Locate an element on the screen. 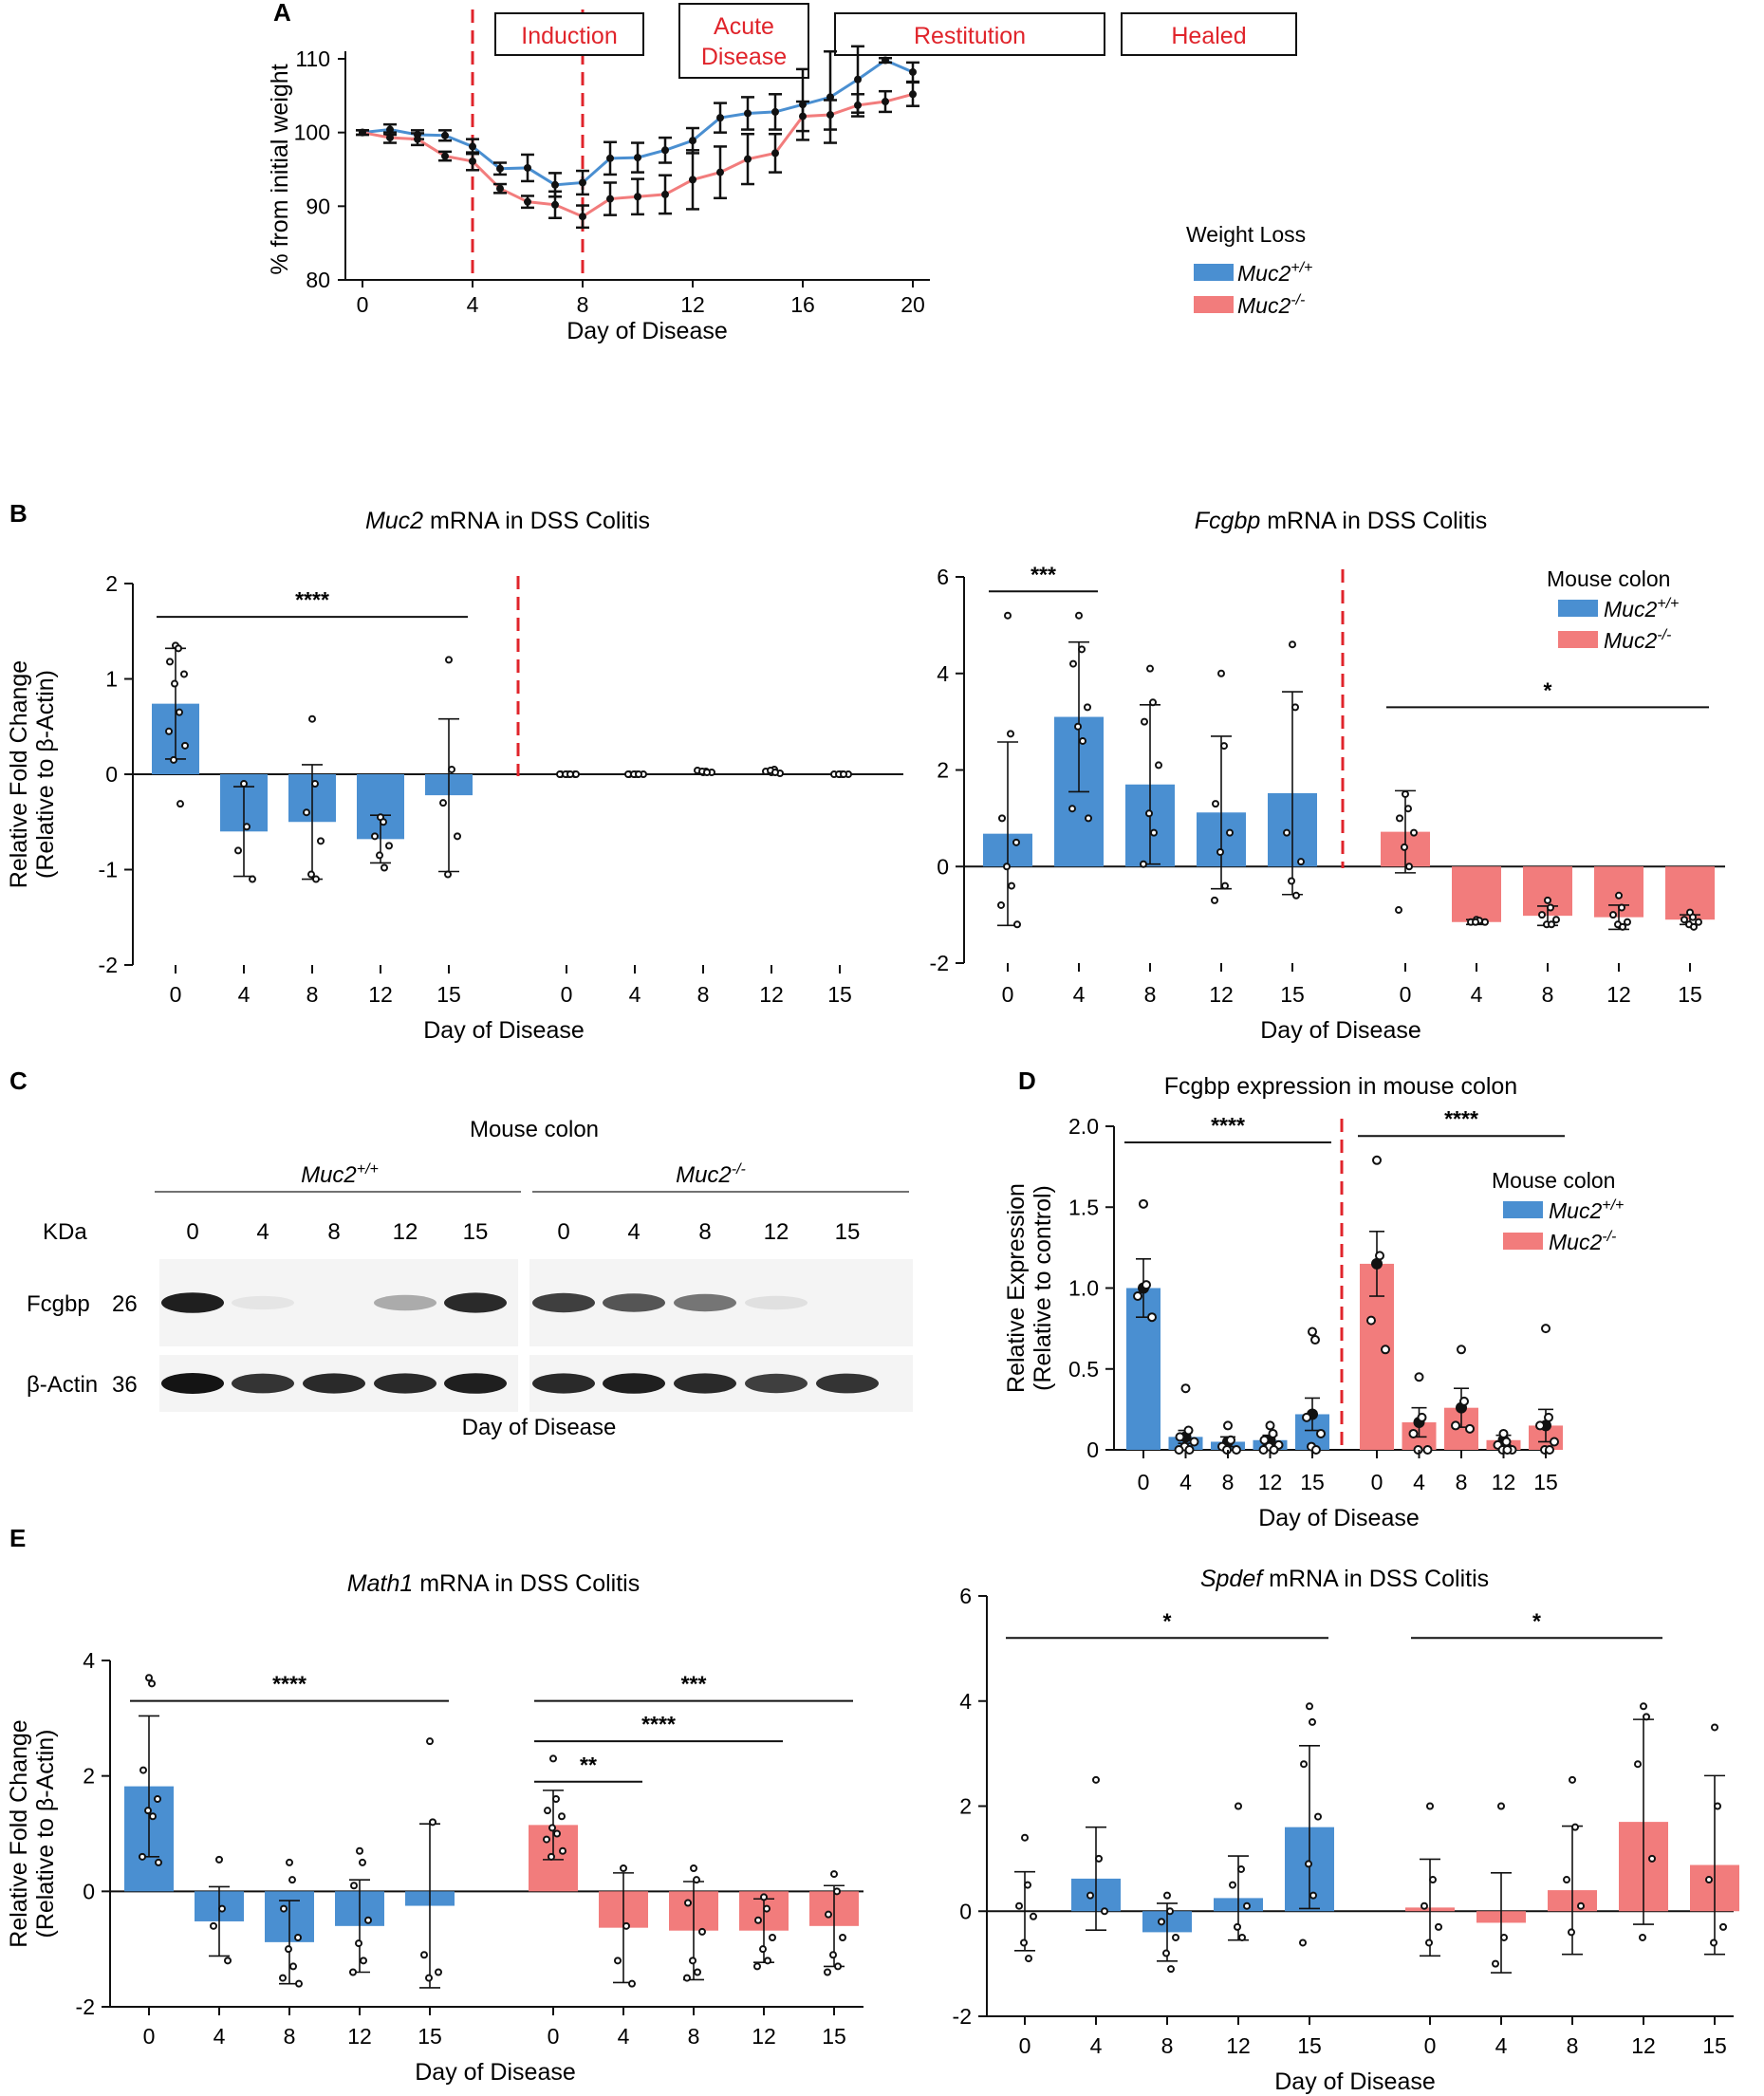 This screenshot has height=2096, width=1764. group-header-label: Muc2-/- is located at coordinates (711, 1174).